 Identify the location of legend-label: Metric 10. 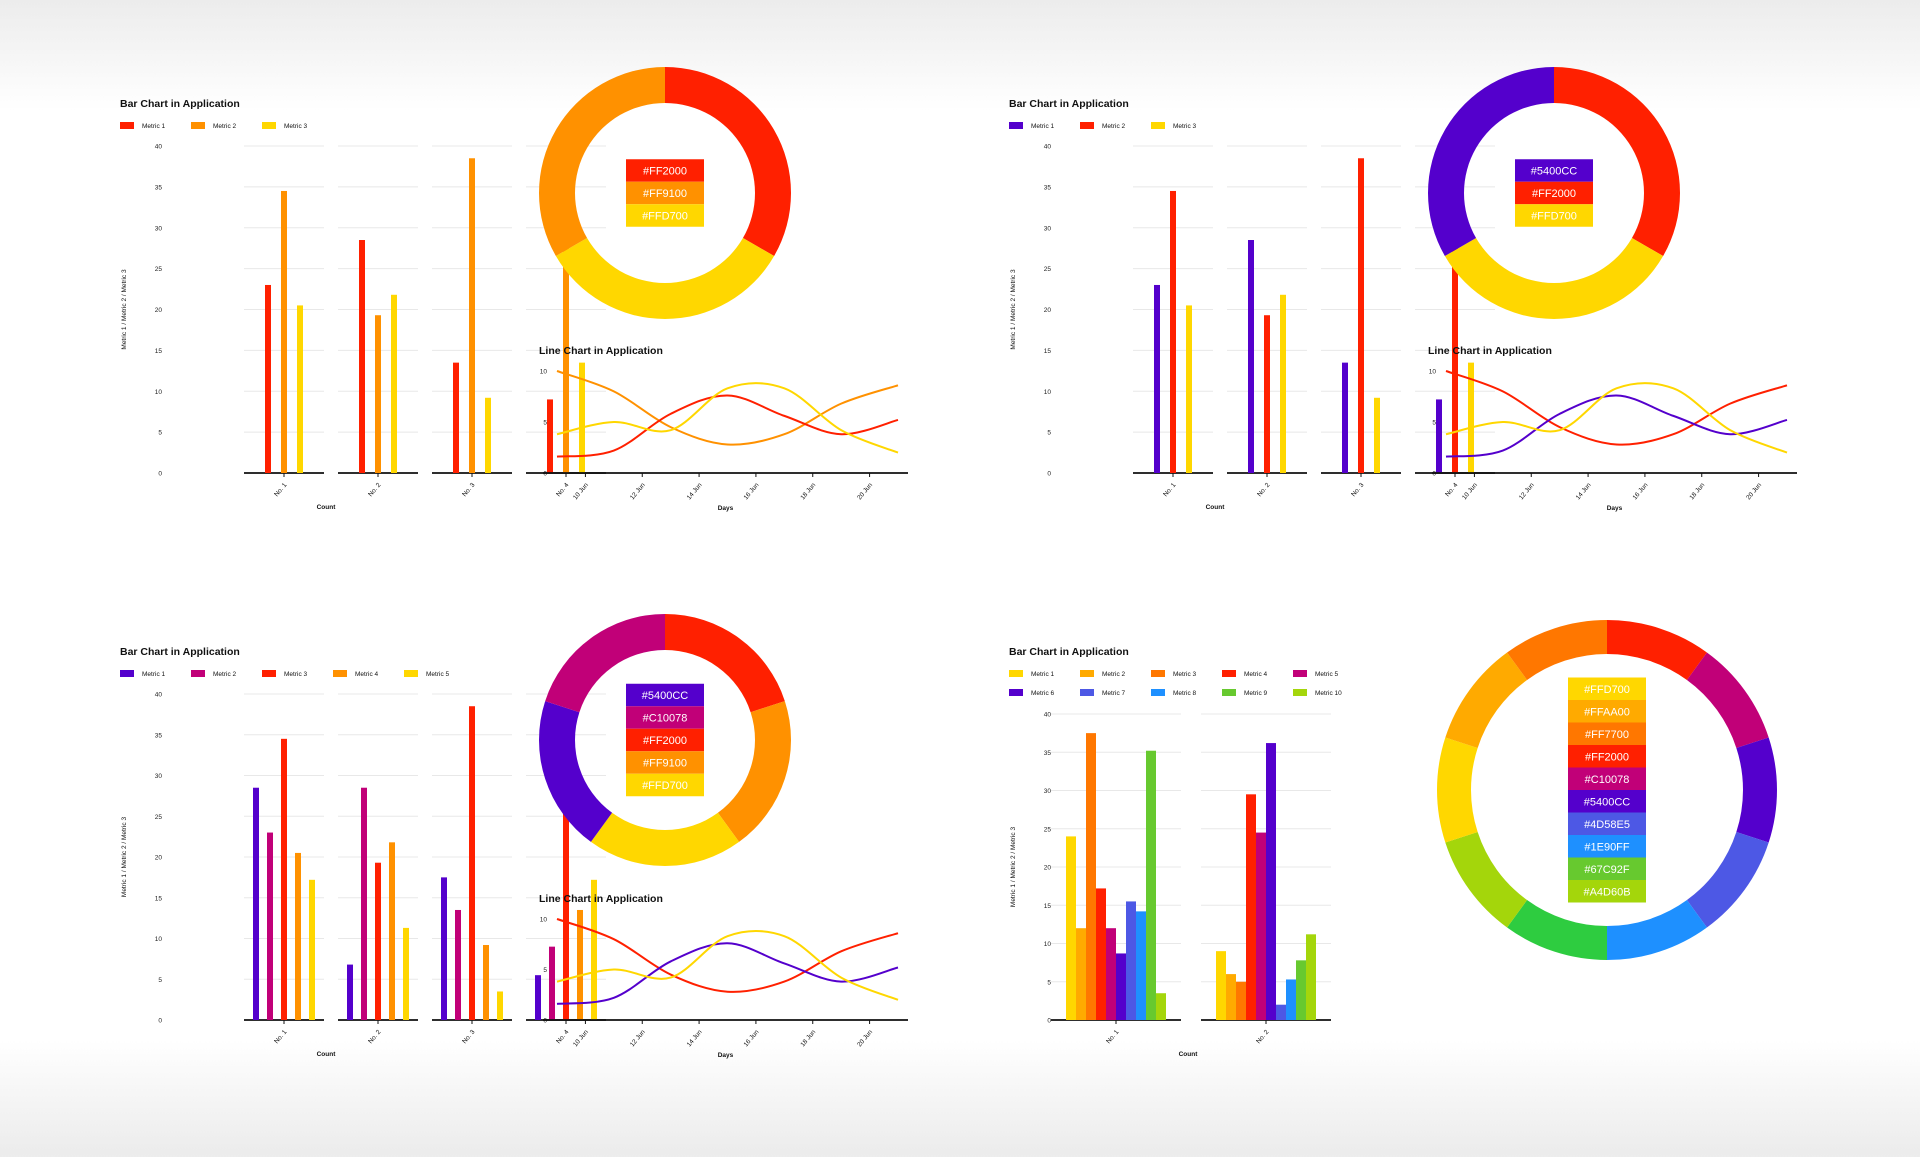
(1328, 693).